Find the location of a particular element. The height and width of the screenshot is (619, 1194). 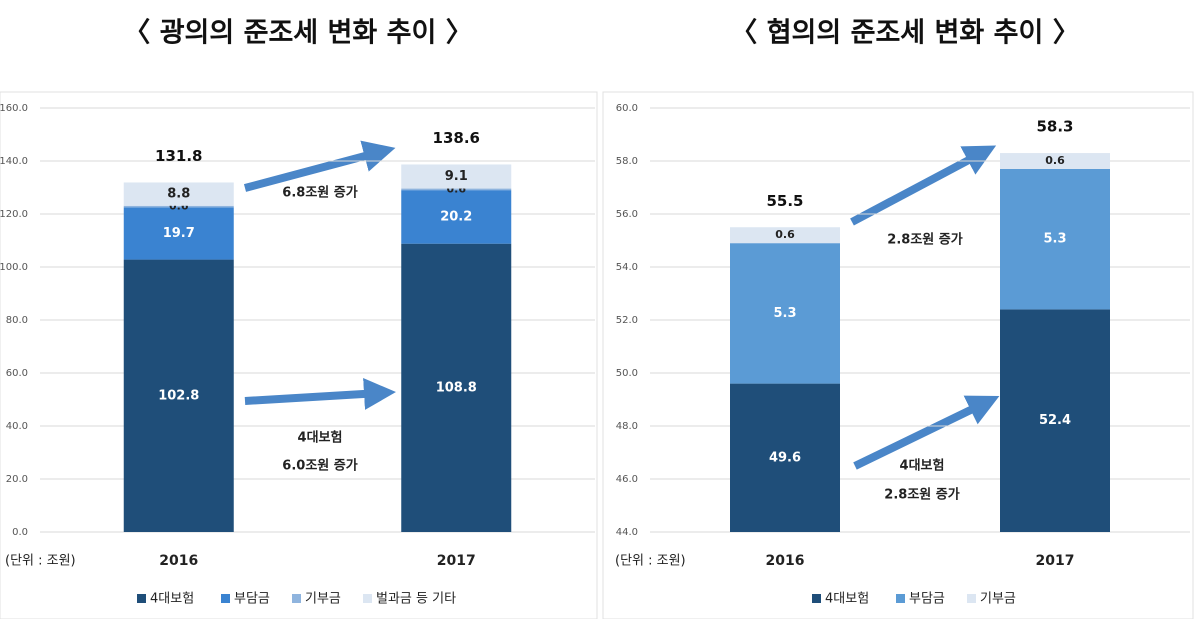

value-label: 19.7 is located at coordinates (179, 233).